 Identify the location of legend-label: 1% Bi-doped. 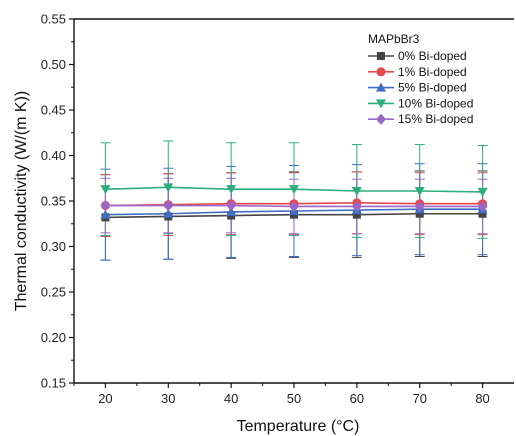
(432, 72).